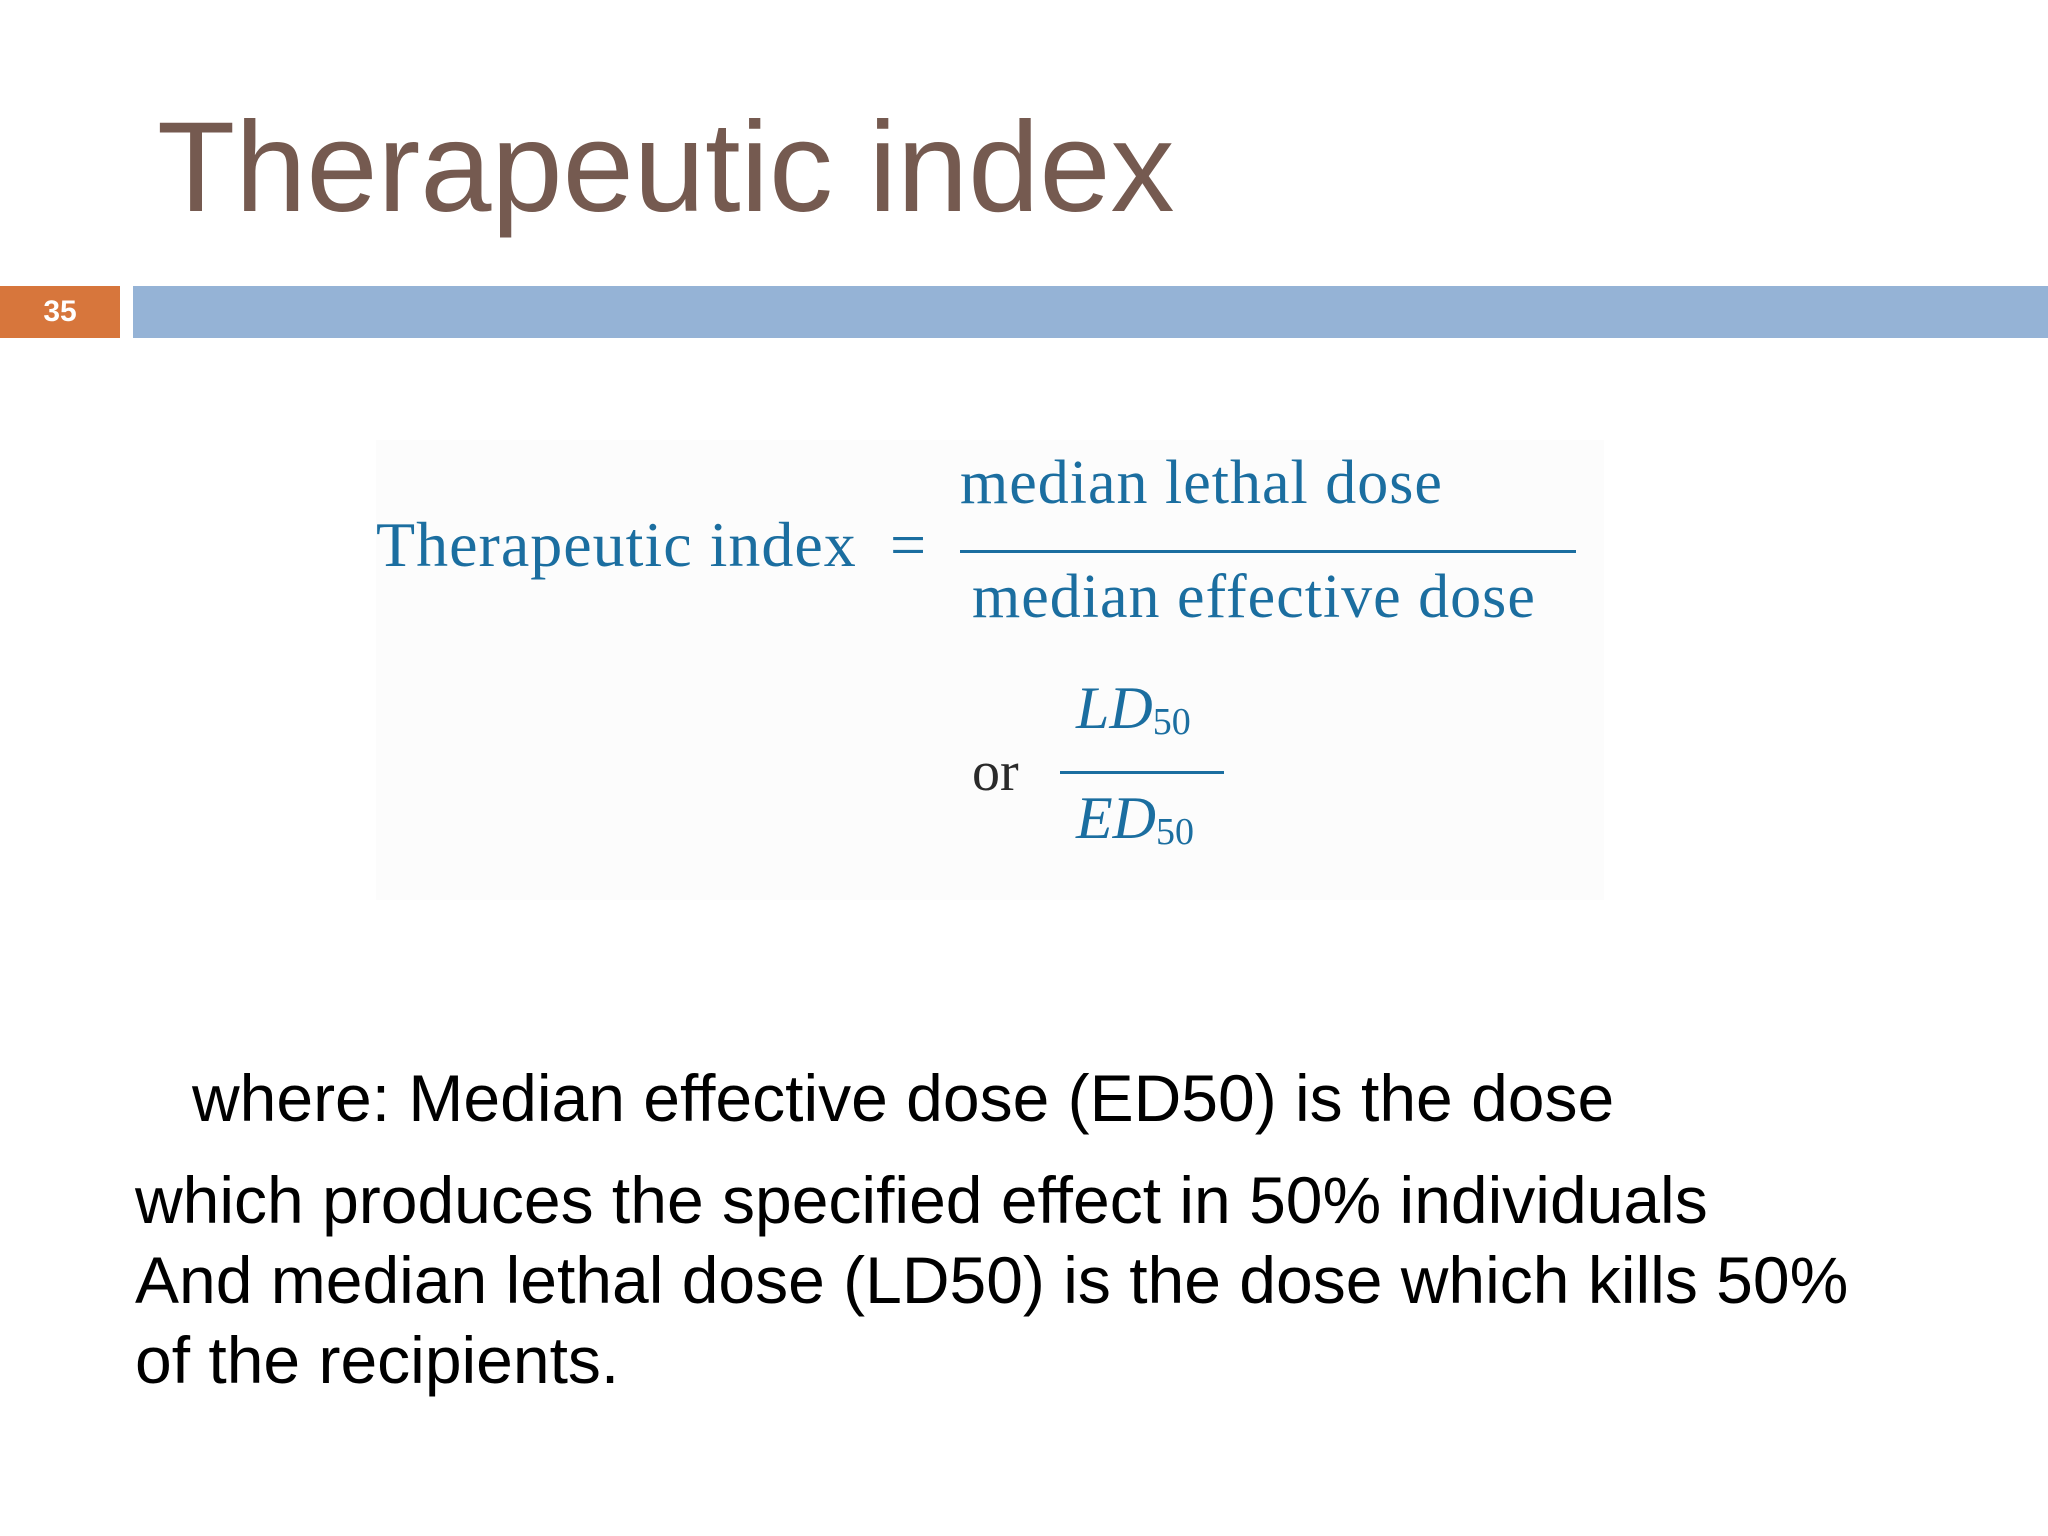 This screenshot has width=2048, height=1536. What do you see at coordinates (1171, 722) in the screenshot?
I see `ld-subscript: 50` at bounding box center [1171, 722].